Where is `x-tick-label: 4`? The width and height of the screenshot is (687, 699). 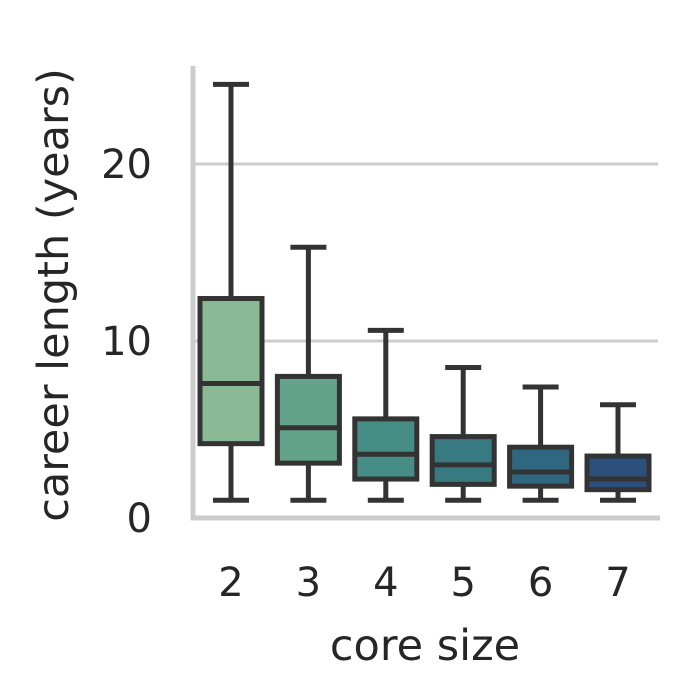
x-tick-label: 4 is located at coordinates (385, 583).